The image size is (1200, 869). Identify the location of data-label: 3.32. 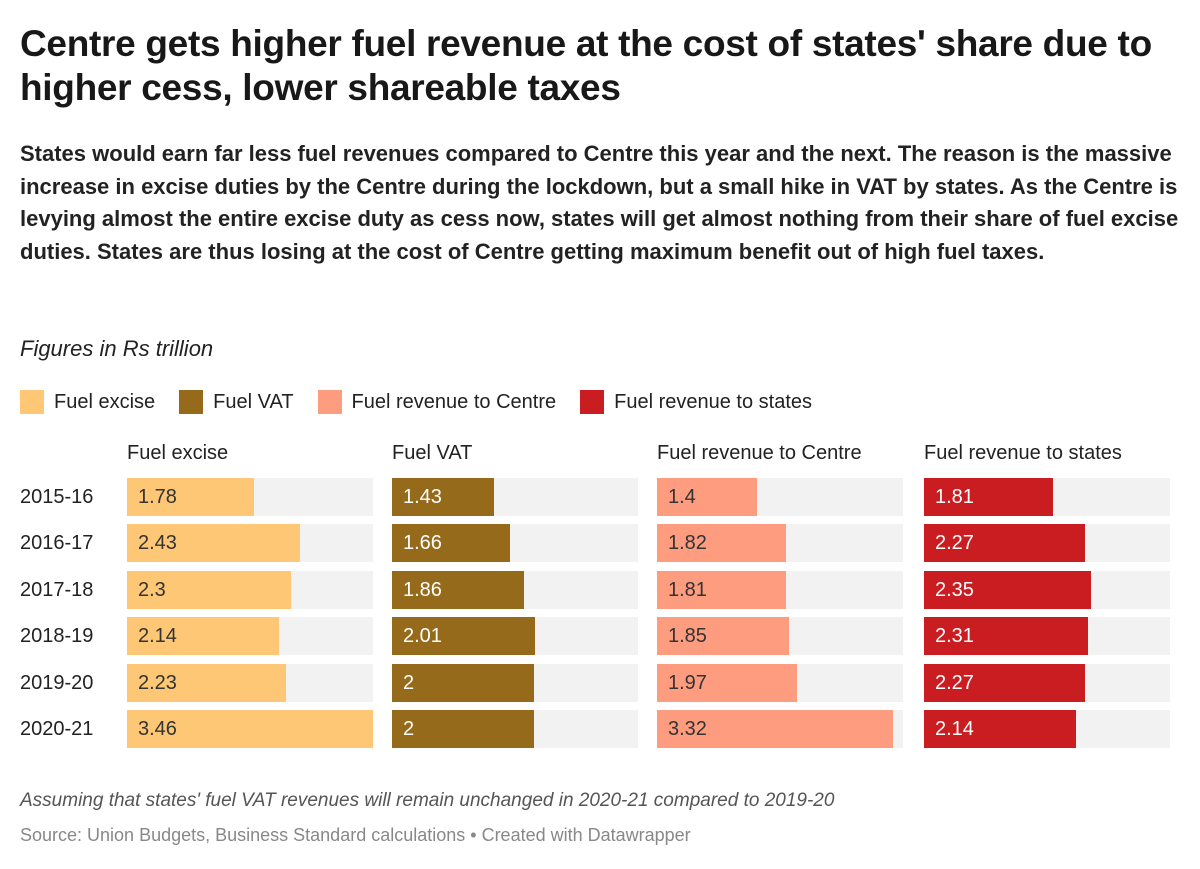
(687, 729).